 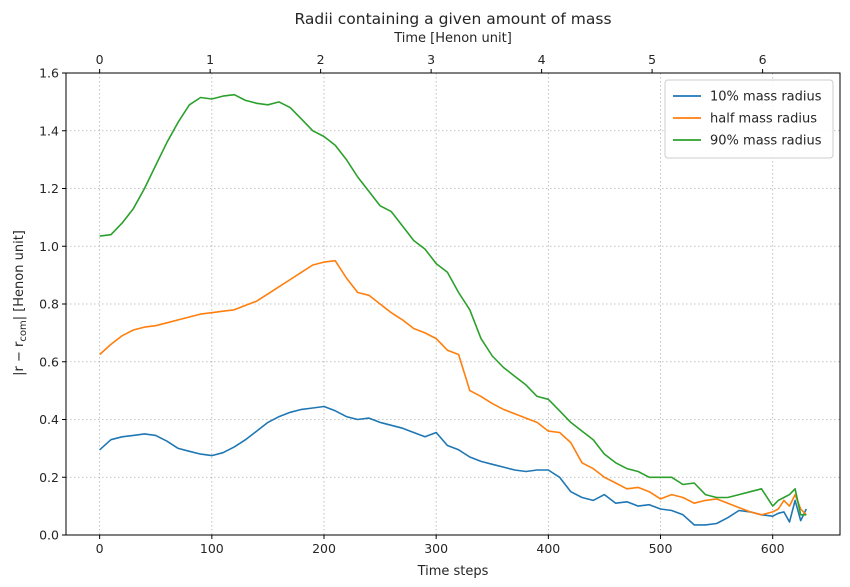 I want to click on top-tick-label-4: 4, so click(x=542, y=59).